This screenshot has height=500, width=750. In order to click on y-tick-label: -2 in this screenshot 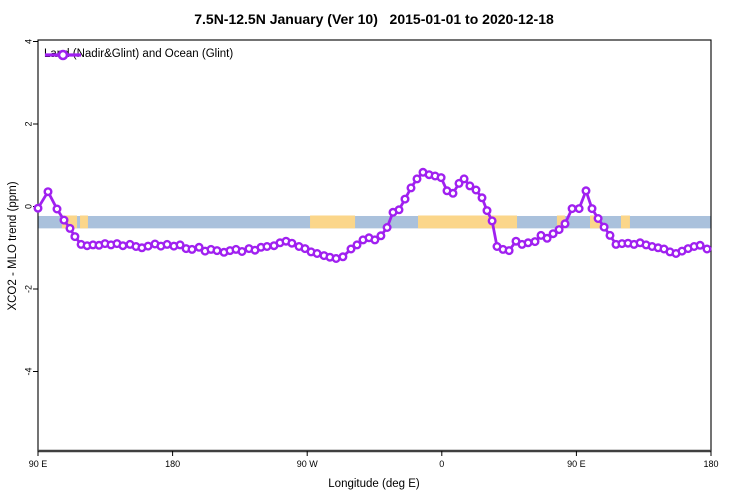, I will do `click(28, 289)`.